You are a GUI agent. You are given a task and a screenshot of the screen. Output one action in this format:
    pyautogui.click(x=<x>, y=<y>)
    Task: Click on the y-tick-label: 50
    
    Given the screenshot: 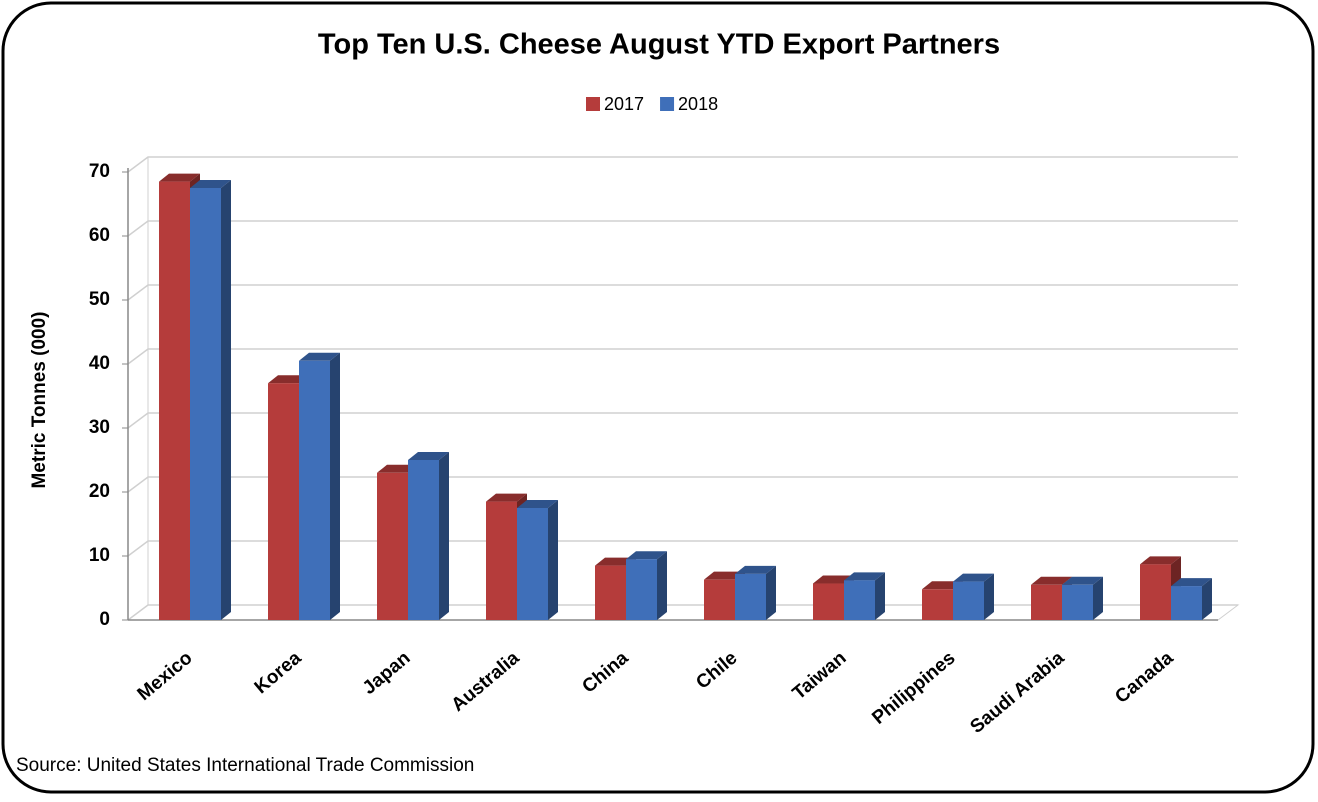 What is the action you would take?
    pyautogui.click(x=99, y=299)
    